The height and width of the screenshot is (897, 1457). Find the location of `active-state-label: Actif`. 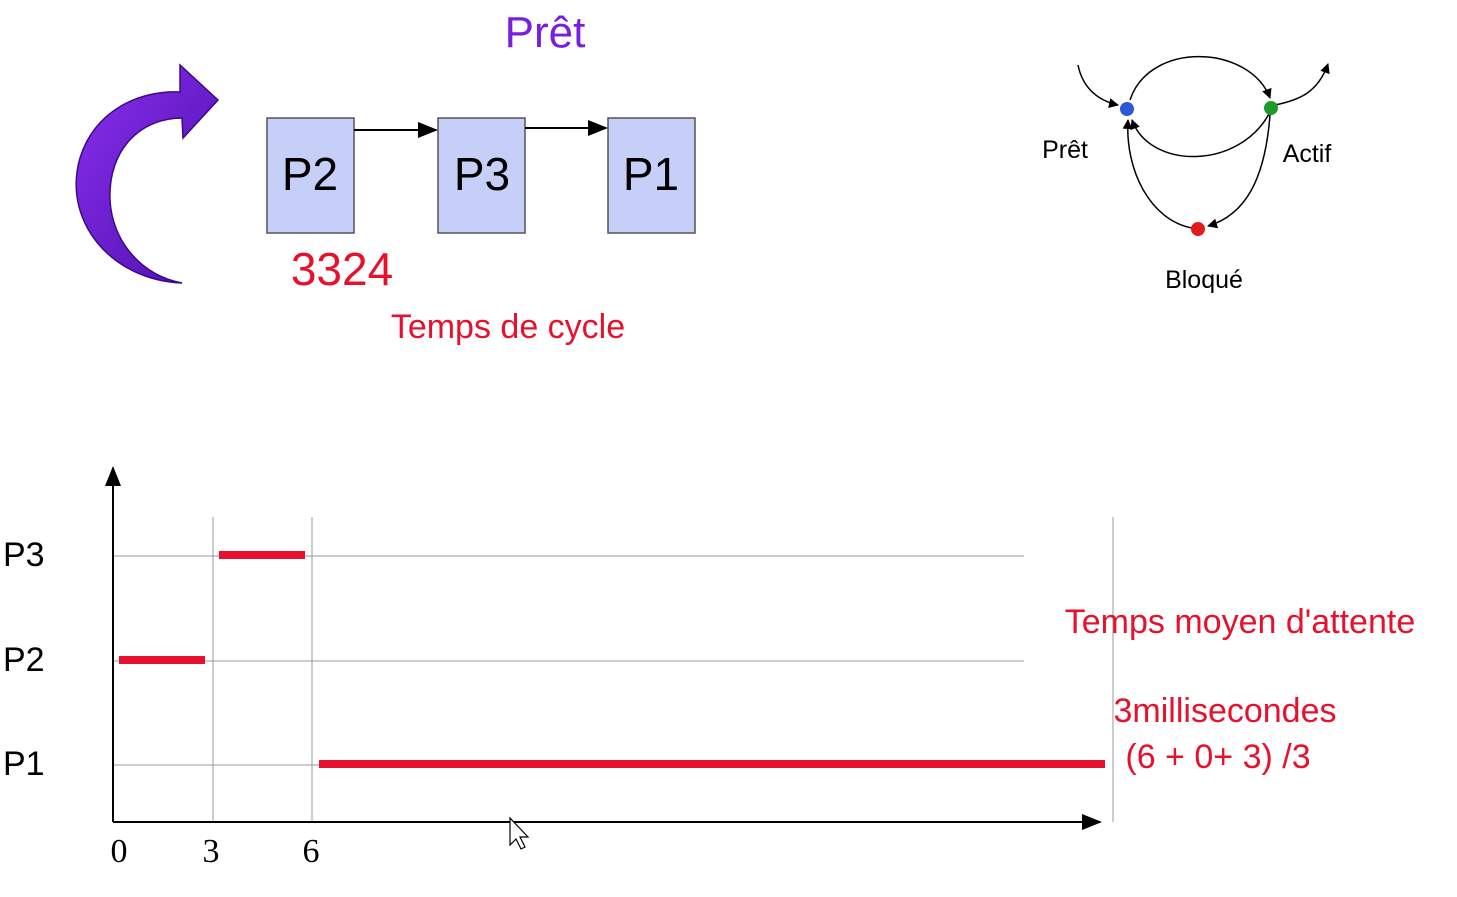

active-state-label: Actif is located at coordinates (1307, 154).